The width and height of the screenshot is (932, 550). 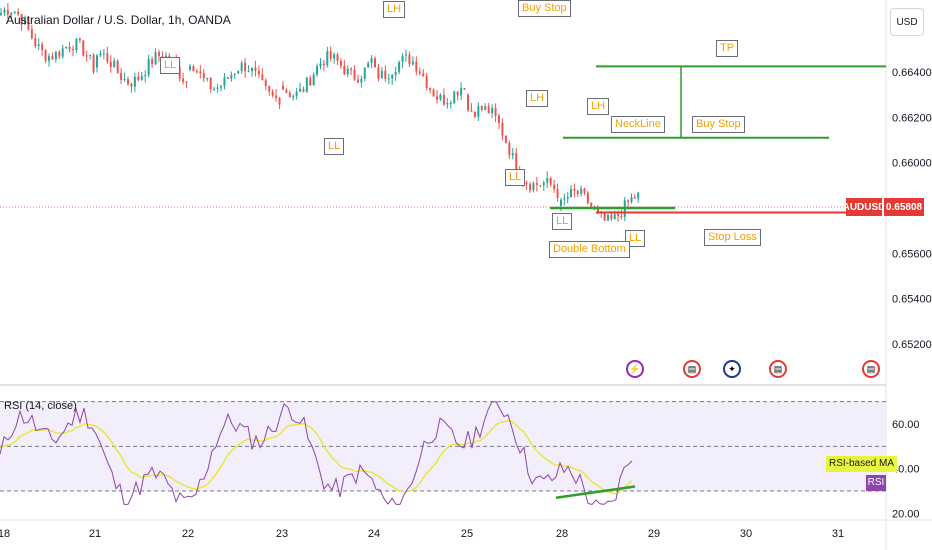 What do you see at coordinates (595, 492) in the screenshot?
I see `rsi-divergence-line` at bounding box center [595, 492].